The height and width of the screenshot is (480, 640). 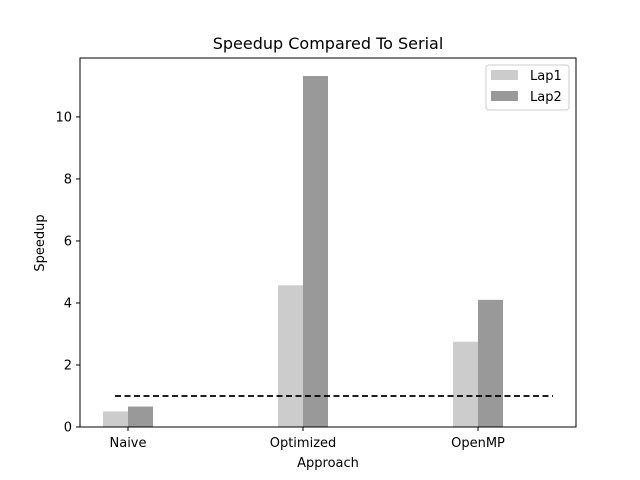 What do you see at coordinates (504, 96) in the screenshot?
I see `legend-swatch-lap2` at bounding box center [504, 96].